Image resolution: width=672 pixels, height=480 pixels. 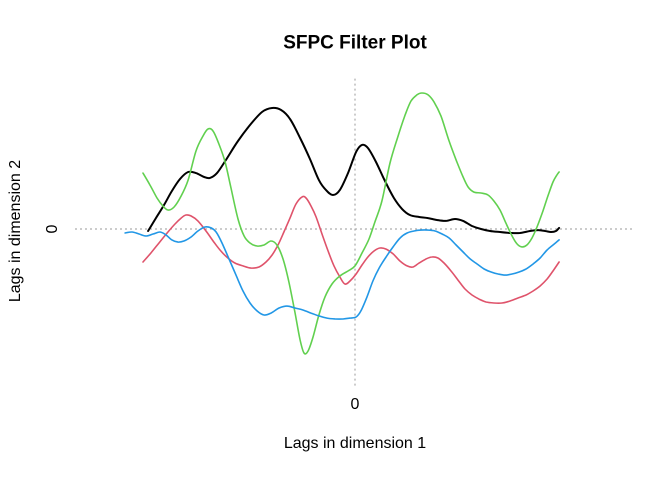 I want to click on y-axis-tick-zero: 0, so click(x=52, y=229).